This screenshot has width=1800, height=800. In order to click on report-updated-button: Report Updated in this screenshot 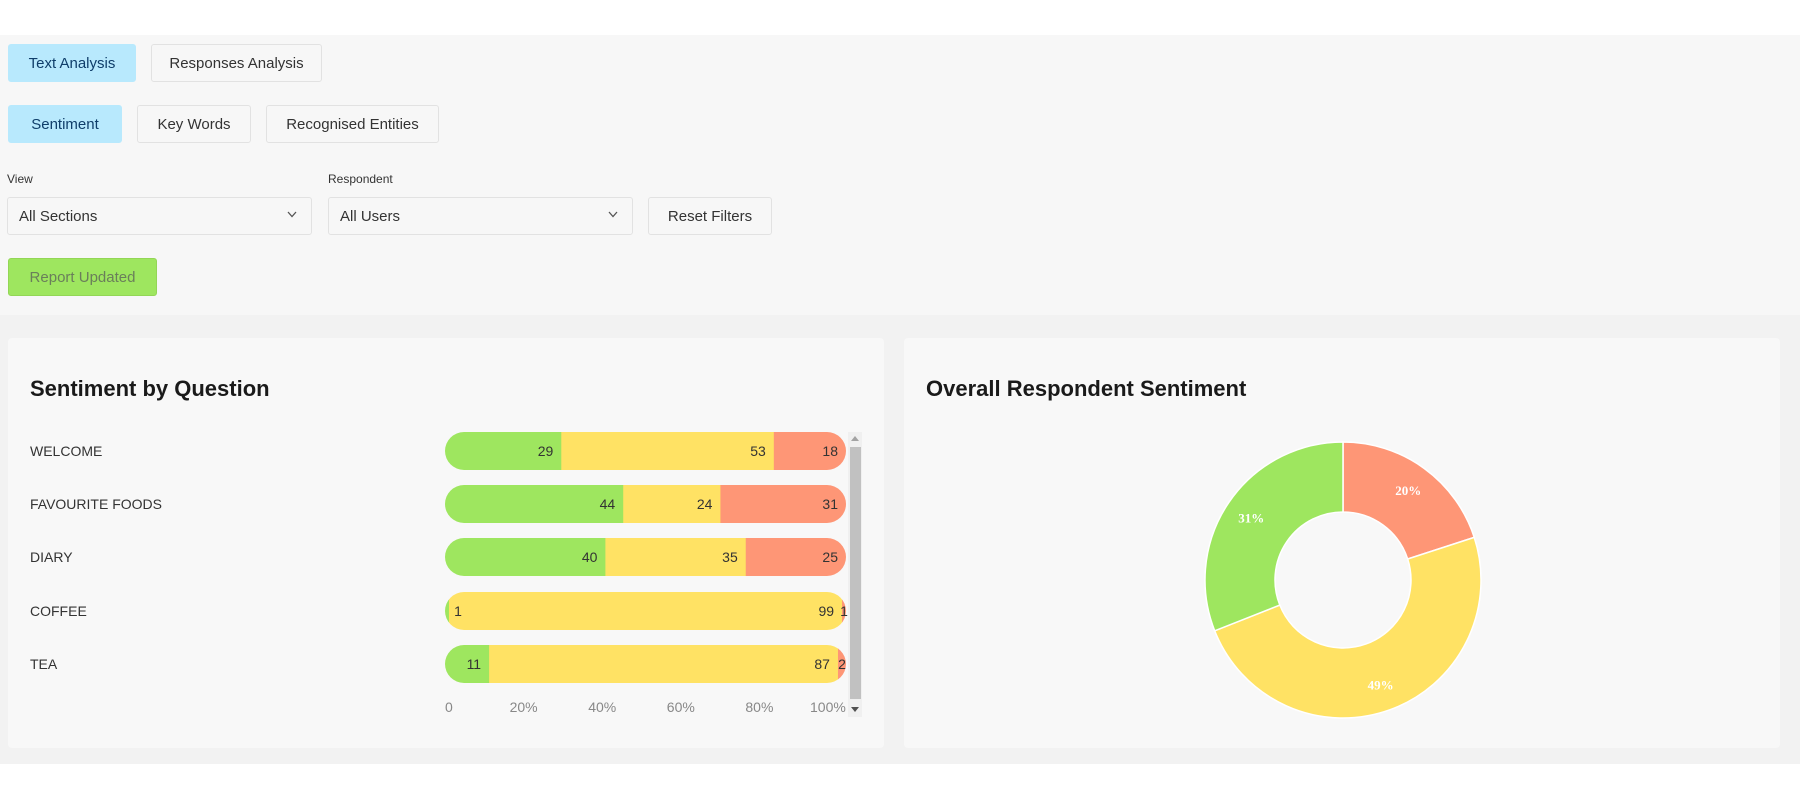, I will do `click(82, 277)`.